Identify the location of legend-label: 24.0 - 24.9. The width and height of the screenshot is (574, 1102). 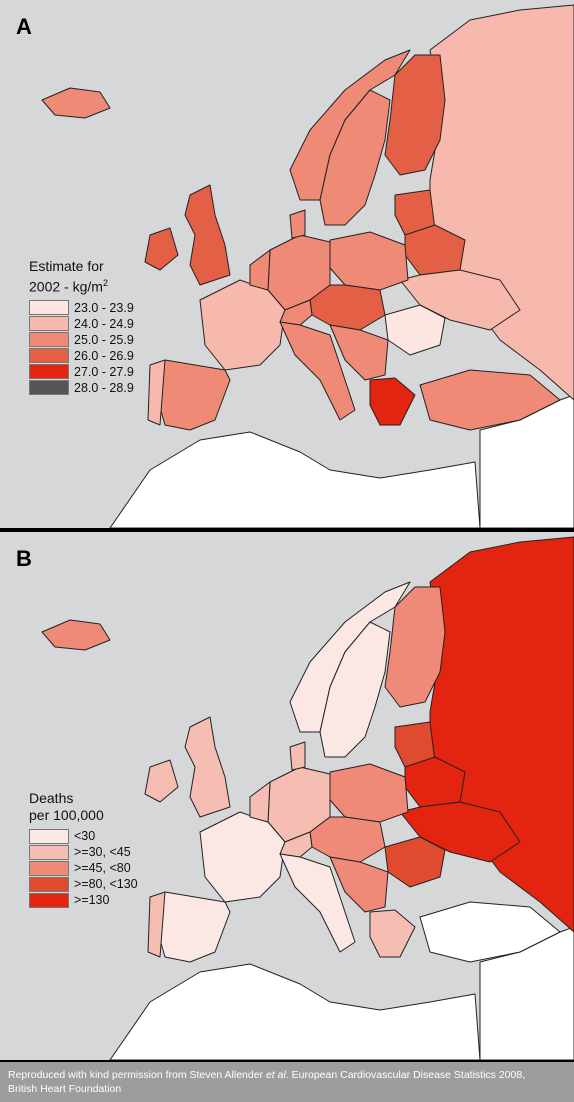
(104, 323).